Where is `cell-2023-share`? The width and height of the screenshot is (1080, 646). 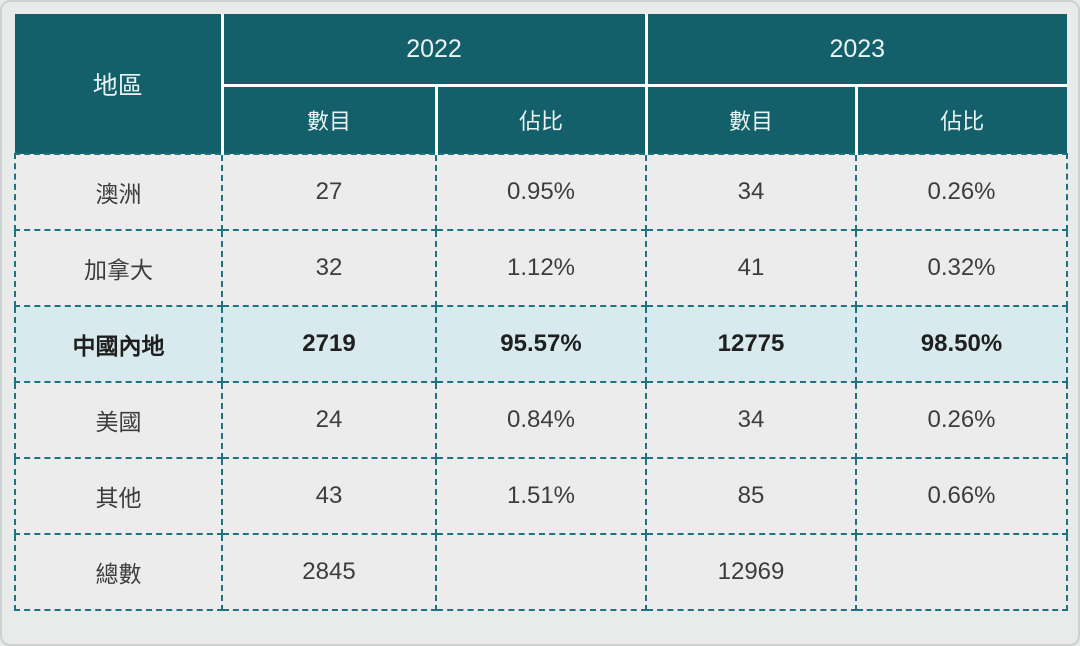
cell-2023-share is located at coordinates (961, 572).